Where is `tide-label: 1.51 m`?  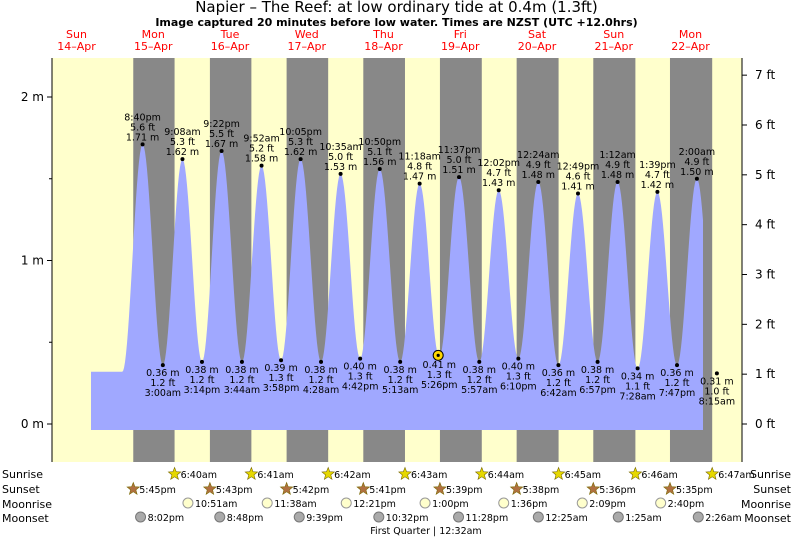
tide-label: 1.51 m is located at coordinates (458, 170).